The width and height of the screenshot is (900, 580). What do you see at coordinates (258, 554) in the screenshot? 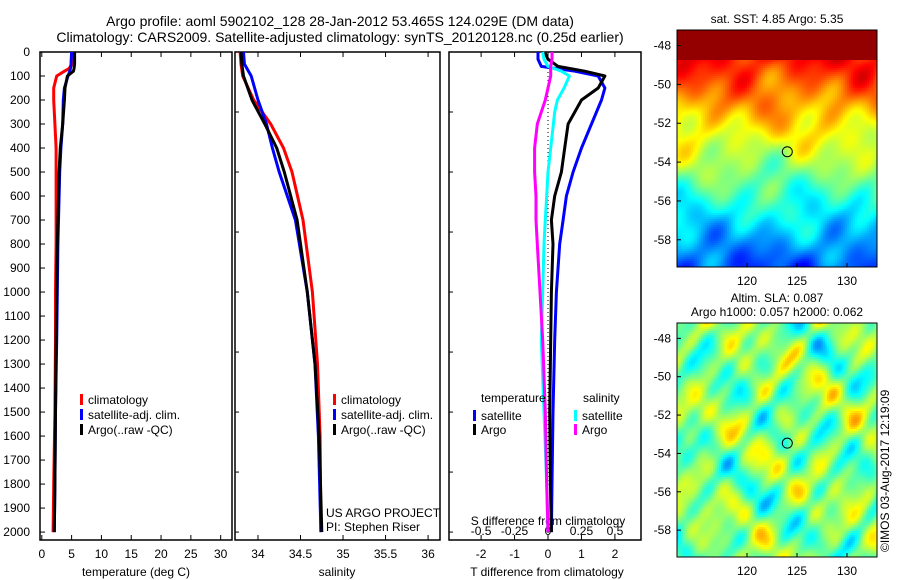
I see `x-tick-label: 34` at bounding box center [258, 554].